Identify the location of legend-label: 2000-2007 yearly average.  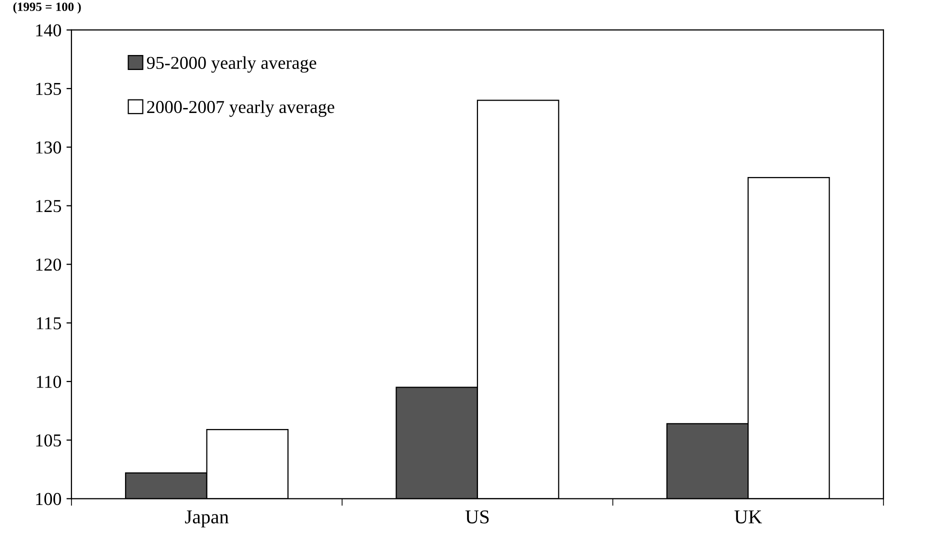
(240, 108).